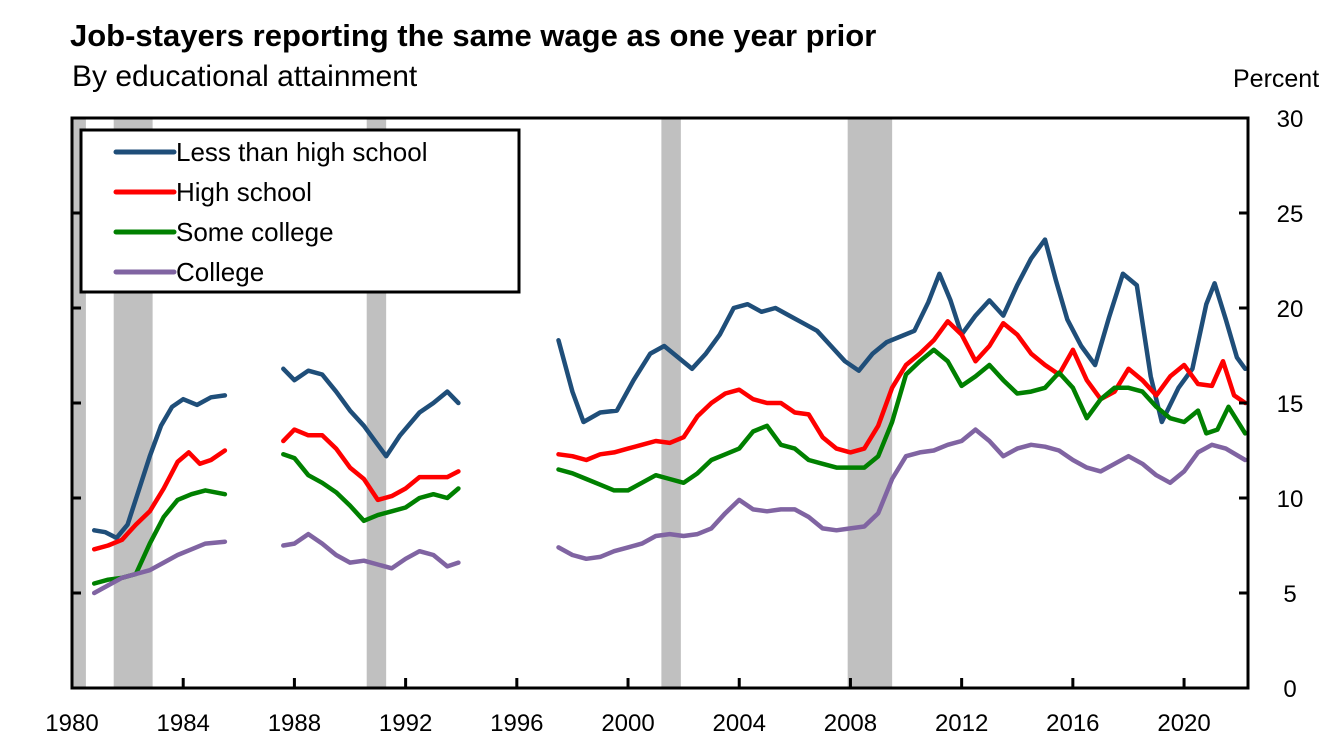 This screenshot has width=1340, height=746. I want to click on y-tick-label-0: 0, so click(1289, 689).